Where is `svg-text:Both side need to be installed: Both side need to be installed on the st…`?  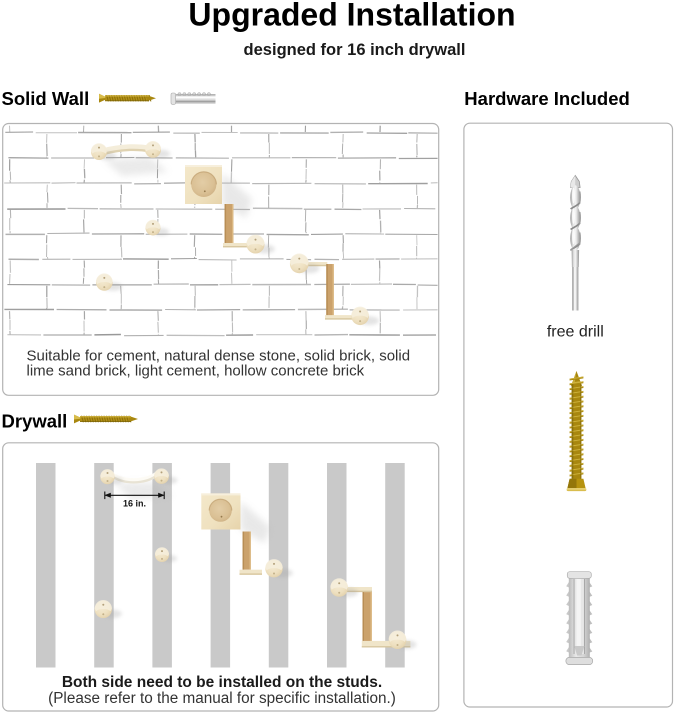 svg-text:Both side need to be installed: Both side need to be installed on the st… is located at coordinates (222, 682).